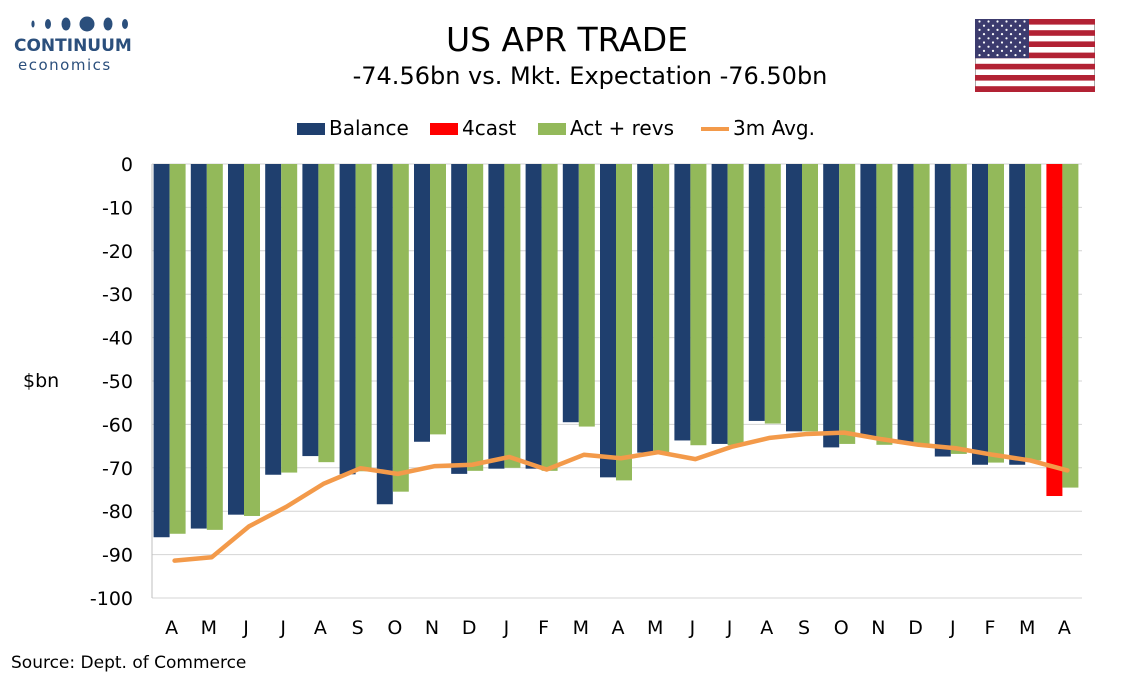 This screenshot has width=1134, height=680. Describe the element at coordinates (117, 252) in the screenshot. I see `y-tick-label: -20` at that location.